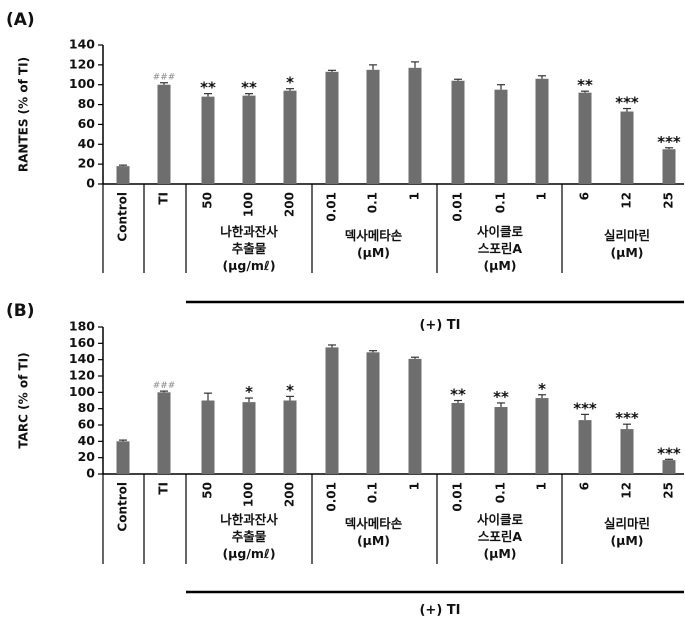 Image resolution: width=685 pixels, height=618 pixels. Describe the element at coordinates (90, 183) in the screenshot. I see `y-tick-label: 0` at that location.